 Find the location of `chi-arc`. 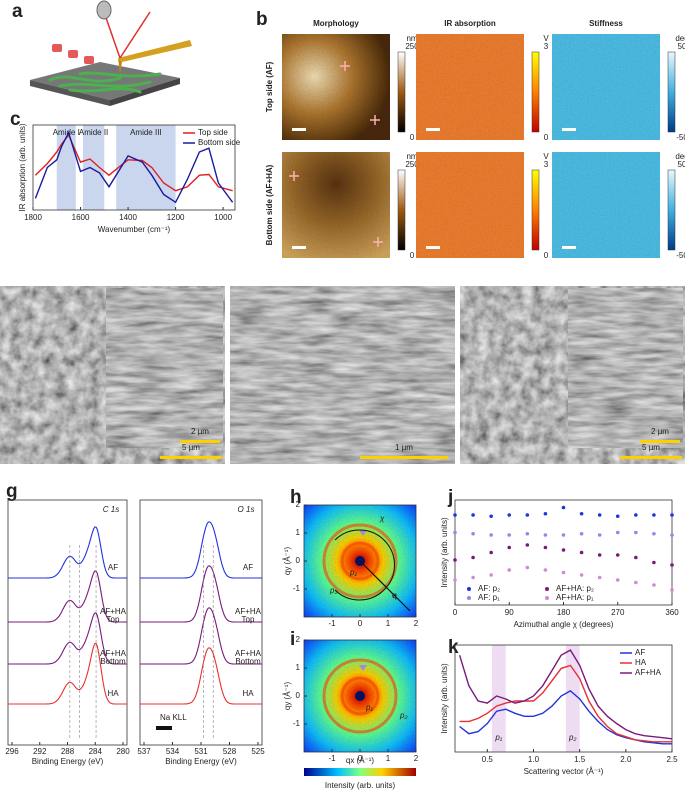

chi-arc is located at coordinates (364, 565).